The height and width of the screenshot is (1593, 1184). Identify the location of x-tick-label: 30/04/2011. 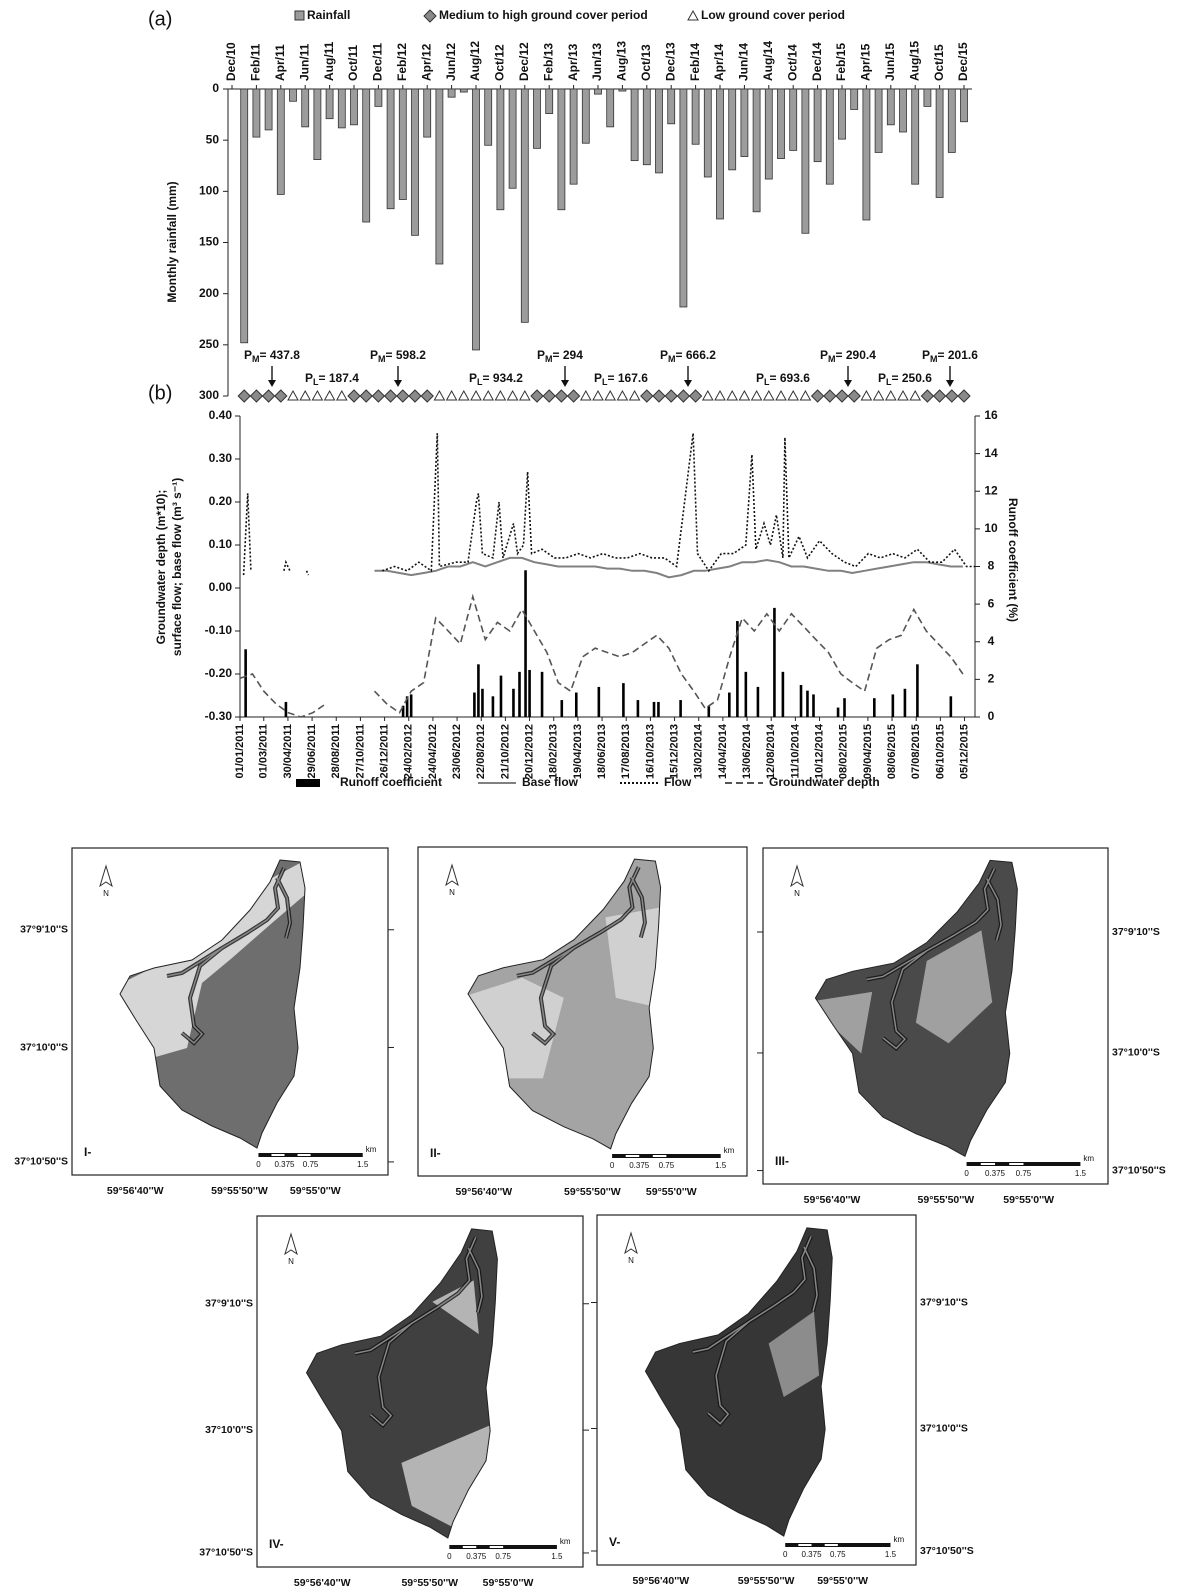
(288, 751).